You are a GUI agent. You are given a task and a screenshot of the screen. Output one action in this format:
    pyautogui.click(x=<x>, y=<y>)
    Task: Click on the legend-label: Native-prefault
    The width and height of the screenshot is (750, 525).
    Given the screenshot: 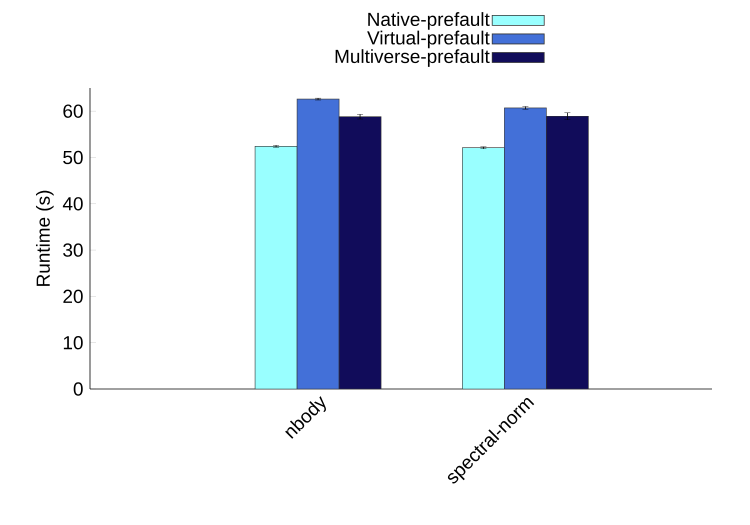 What is the action you would take?
    pyautogui.click(x=429, y=21)
    